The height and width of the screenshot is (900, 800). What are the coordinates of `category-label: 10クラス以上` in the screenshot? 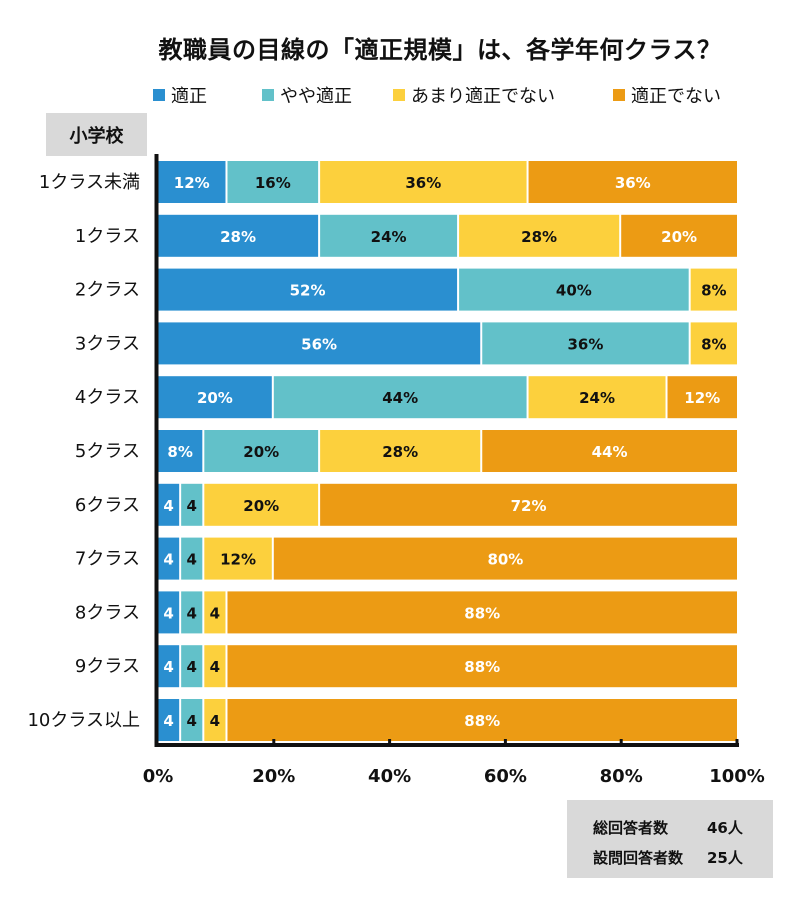 It's located at (83, 720).